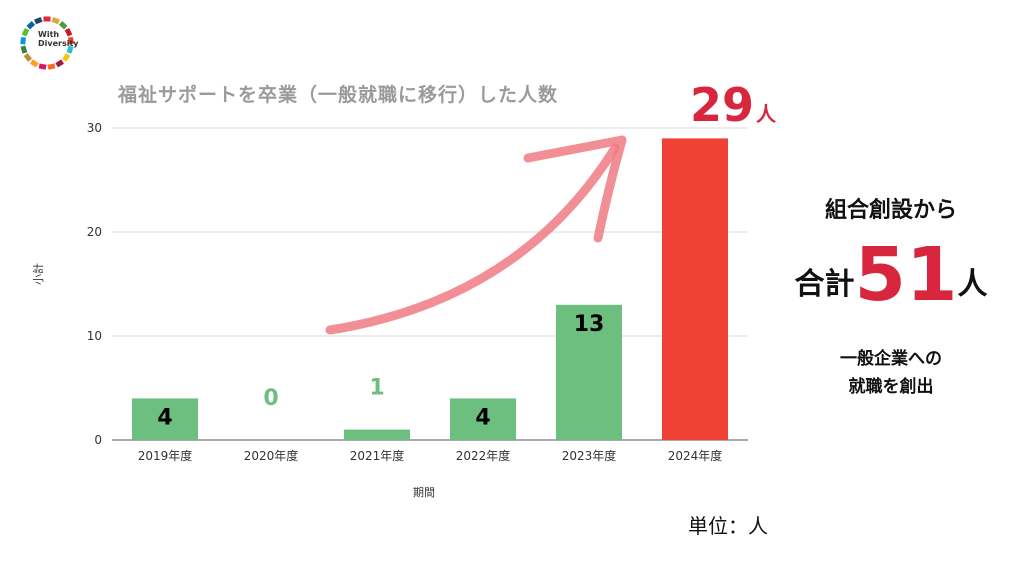 This screenshot has width=1024, height=563. I want to click on x-tick-label: 2024年度, so click(695, 455).